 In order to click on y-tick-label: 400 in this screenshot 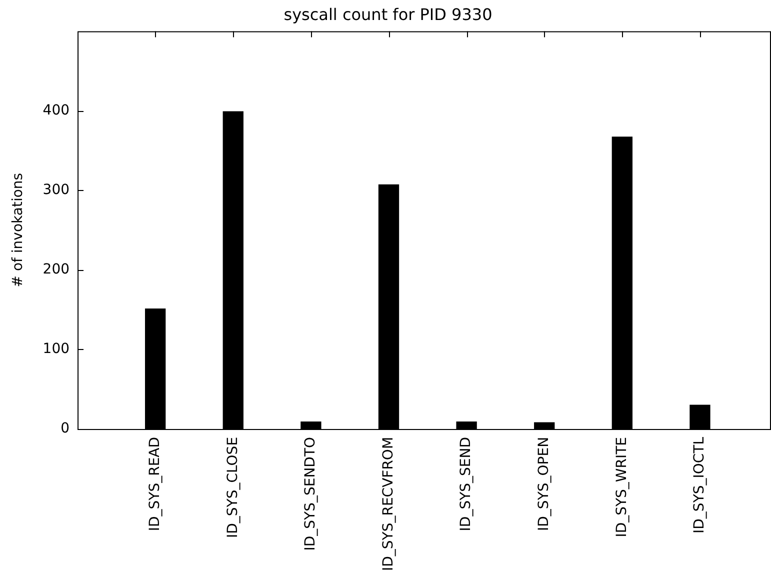, I will do `click(56, 110)`.